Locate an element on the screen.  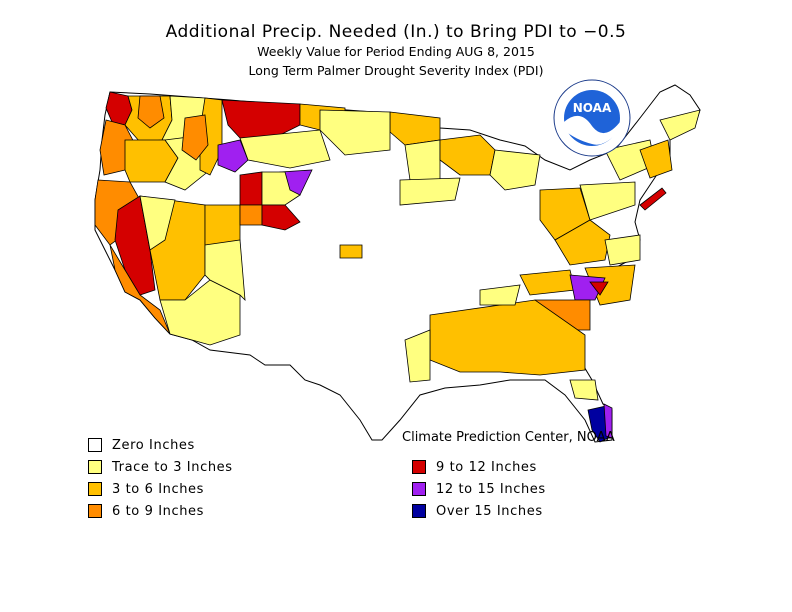
legend-label-6to9: 6 to 9 Inches is located at coordinates (158, 511).